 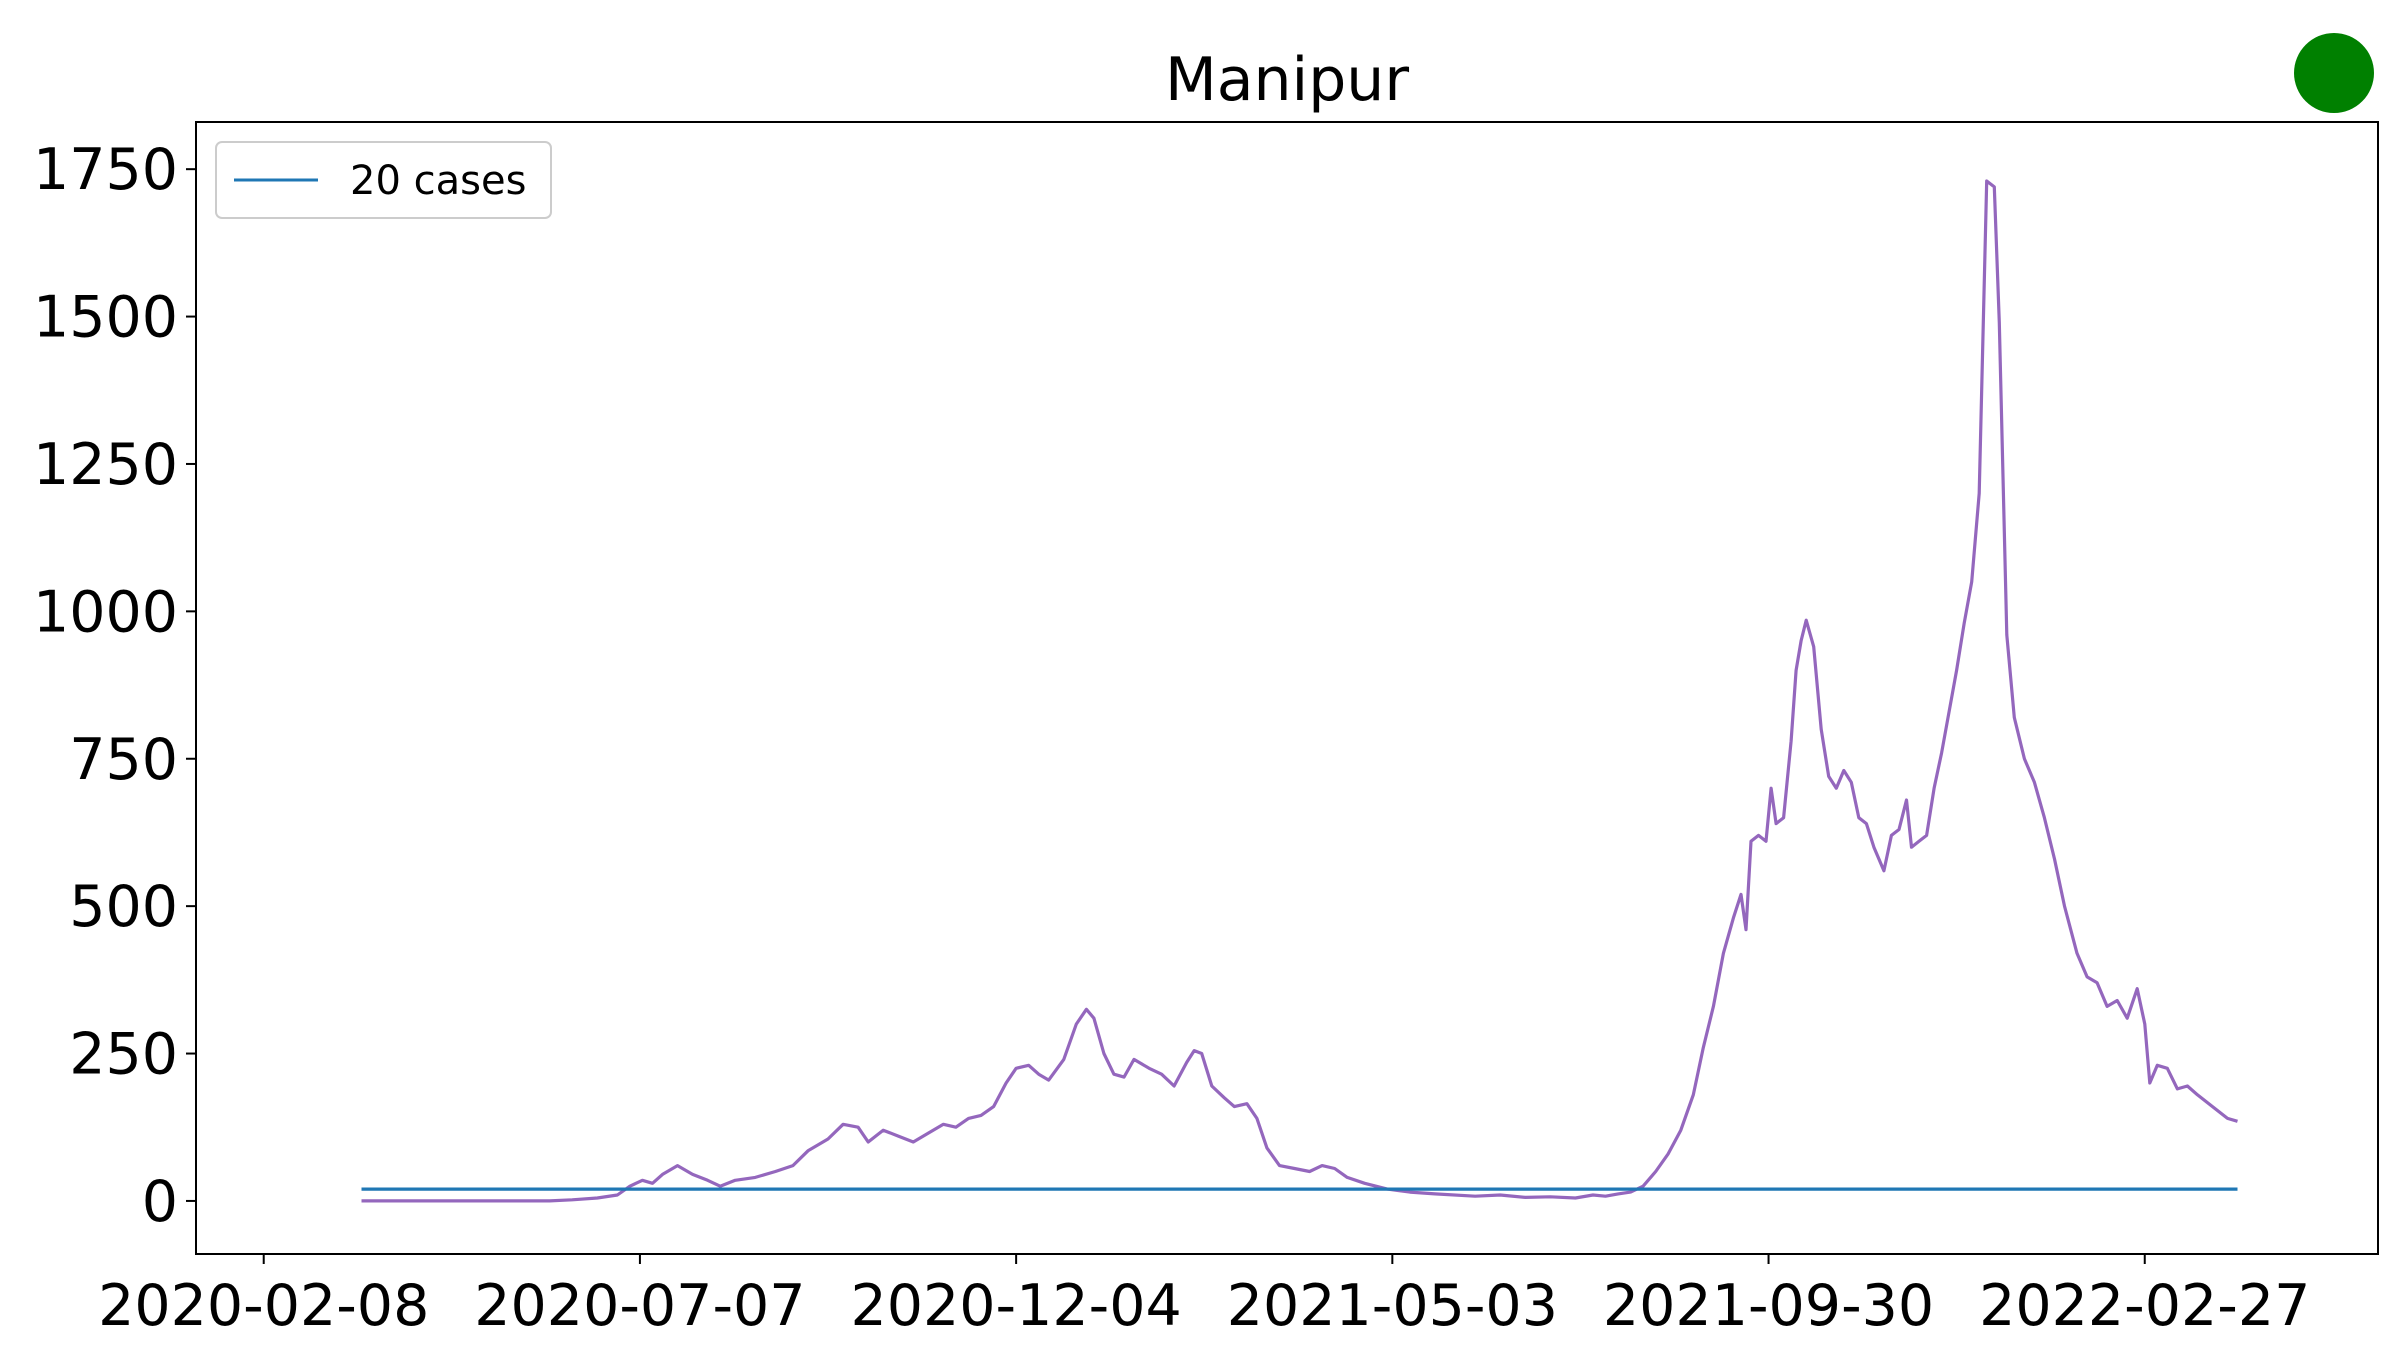 What do you see at coordinates (639, 1306) in the screenshot?
I see `x-tick-label: 2020-07-07` at bounding box center [639, 1306].